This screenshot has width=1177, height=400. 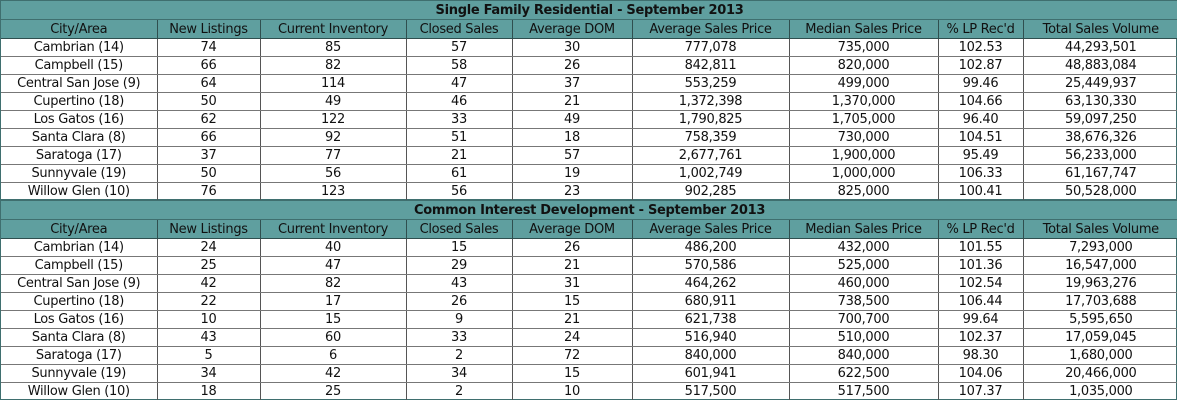 What do you see at coordinates (864, 137) in the screenshot?
I see `value-cell: 730,000` at bounding box center [864, 137].